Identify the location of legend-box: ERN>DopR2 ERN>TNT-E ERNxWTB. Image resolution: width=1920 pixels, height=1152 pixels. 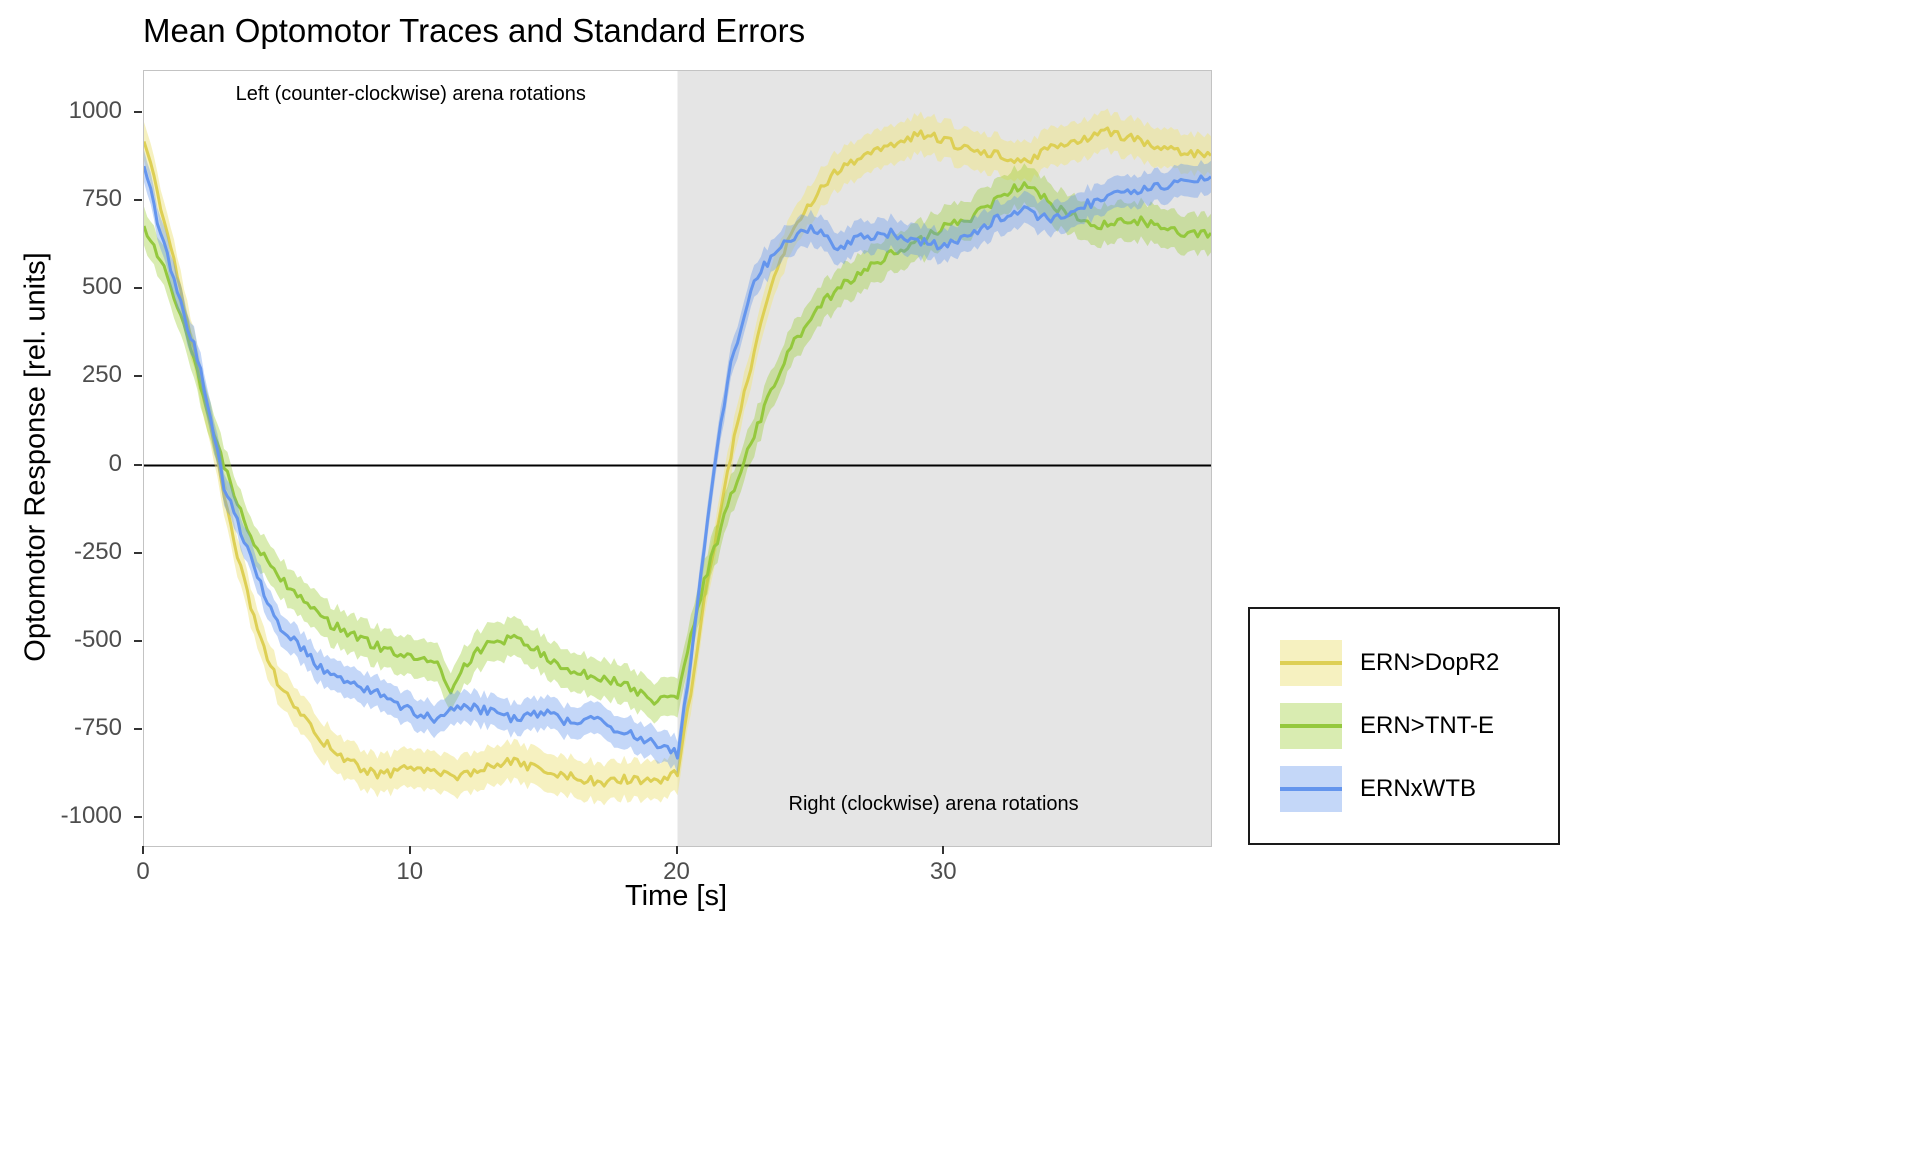
(1404, 726).